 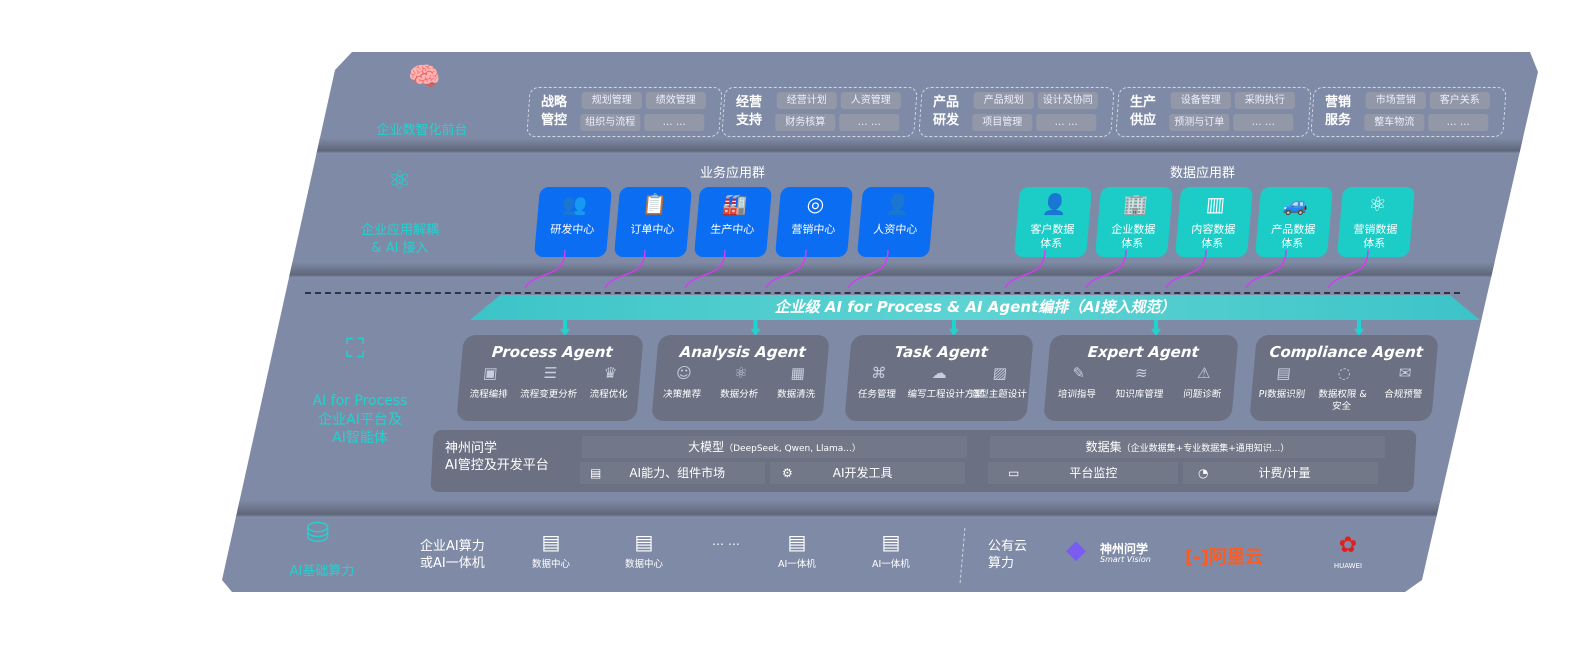 I want to click on capability-icon: ☁, so click(x=939, y=373).